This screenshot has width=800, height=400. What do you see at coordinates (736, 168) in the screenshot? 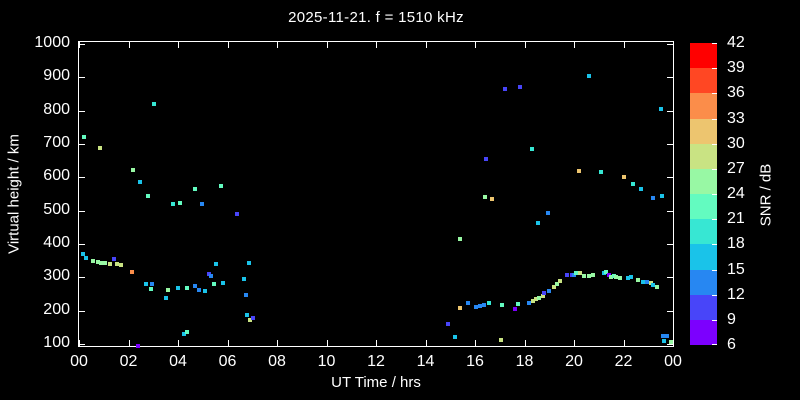
I see `colorbar-tick-label: 27` at bounding box center [736, 168].